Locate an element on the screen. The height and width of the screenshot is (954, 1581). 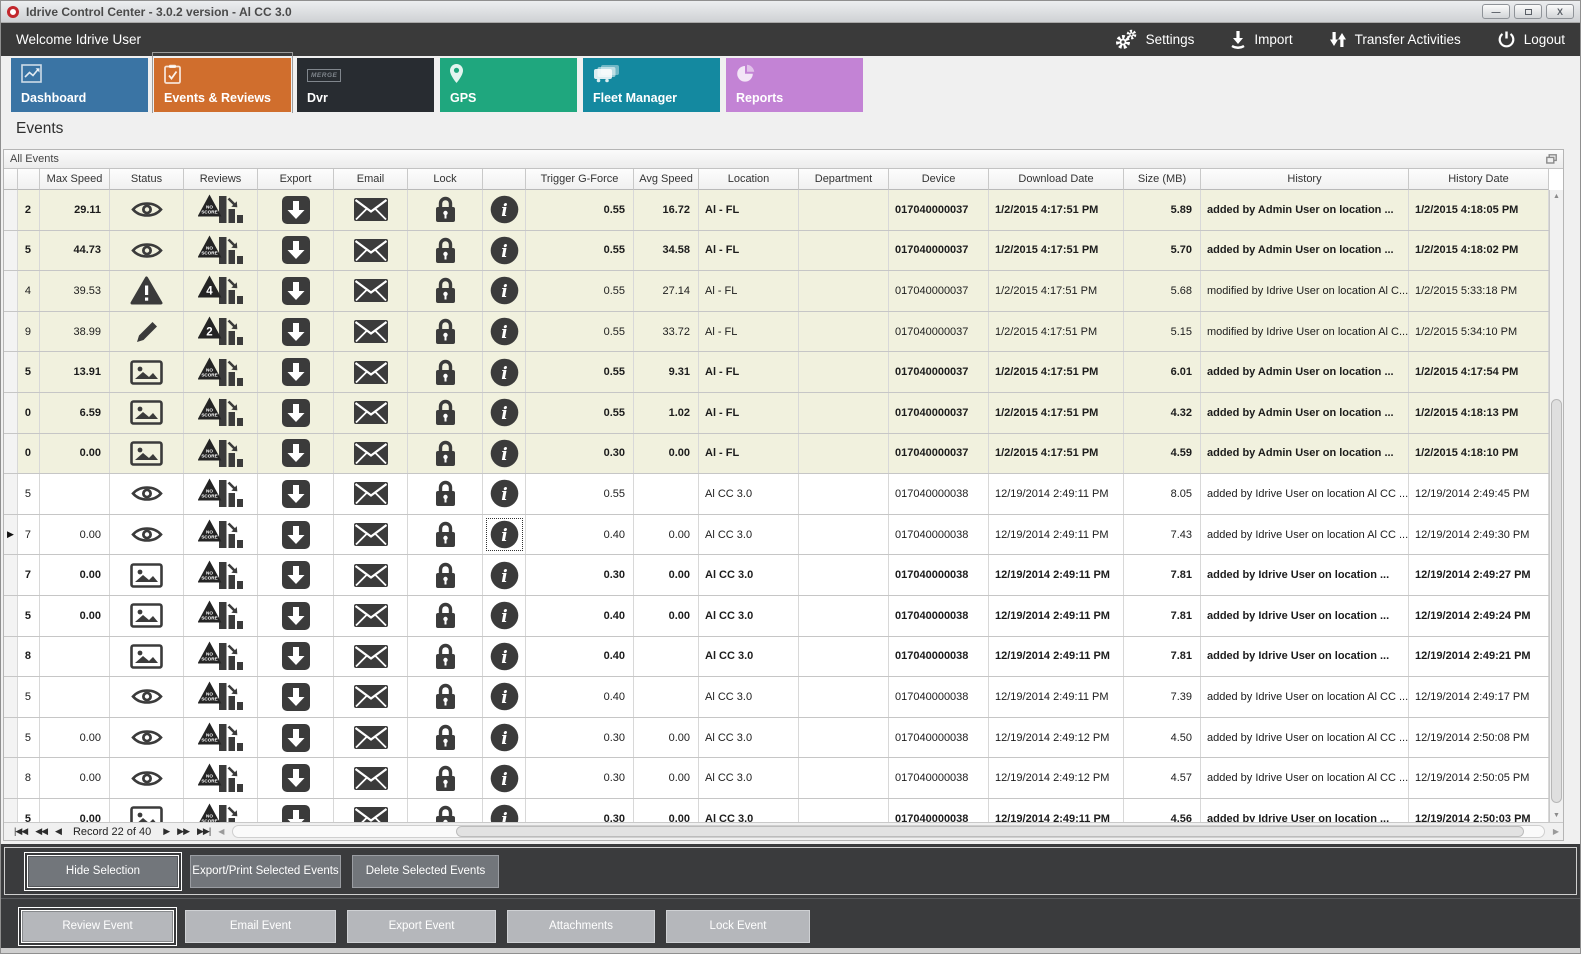
vertical-scrollbar: ▲ ▼ is located at coordinates (1556, 506).